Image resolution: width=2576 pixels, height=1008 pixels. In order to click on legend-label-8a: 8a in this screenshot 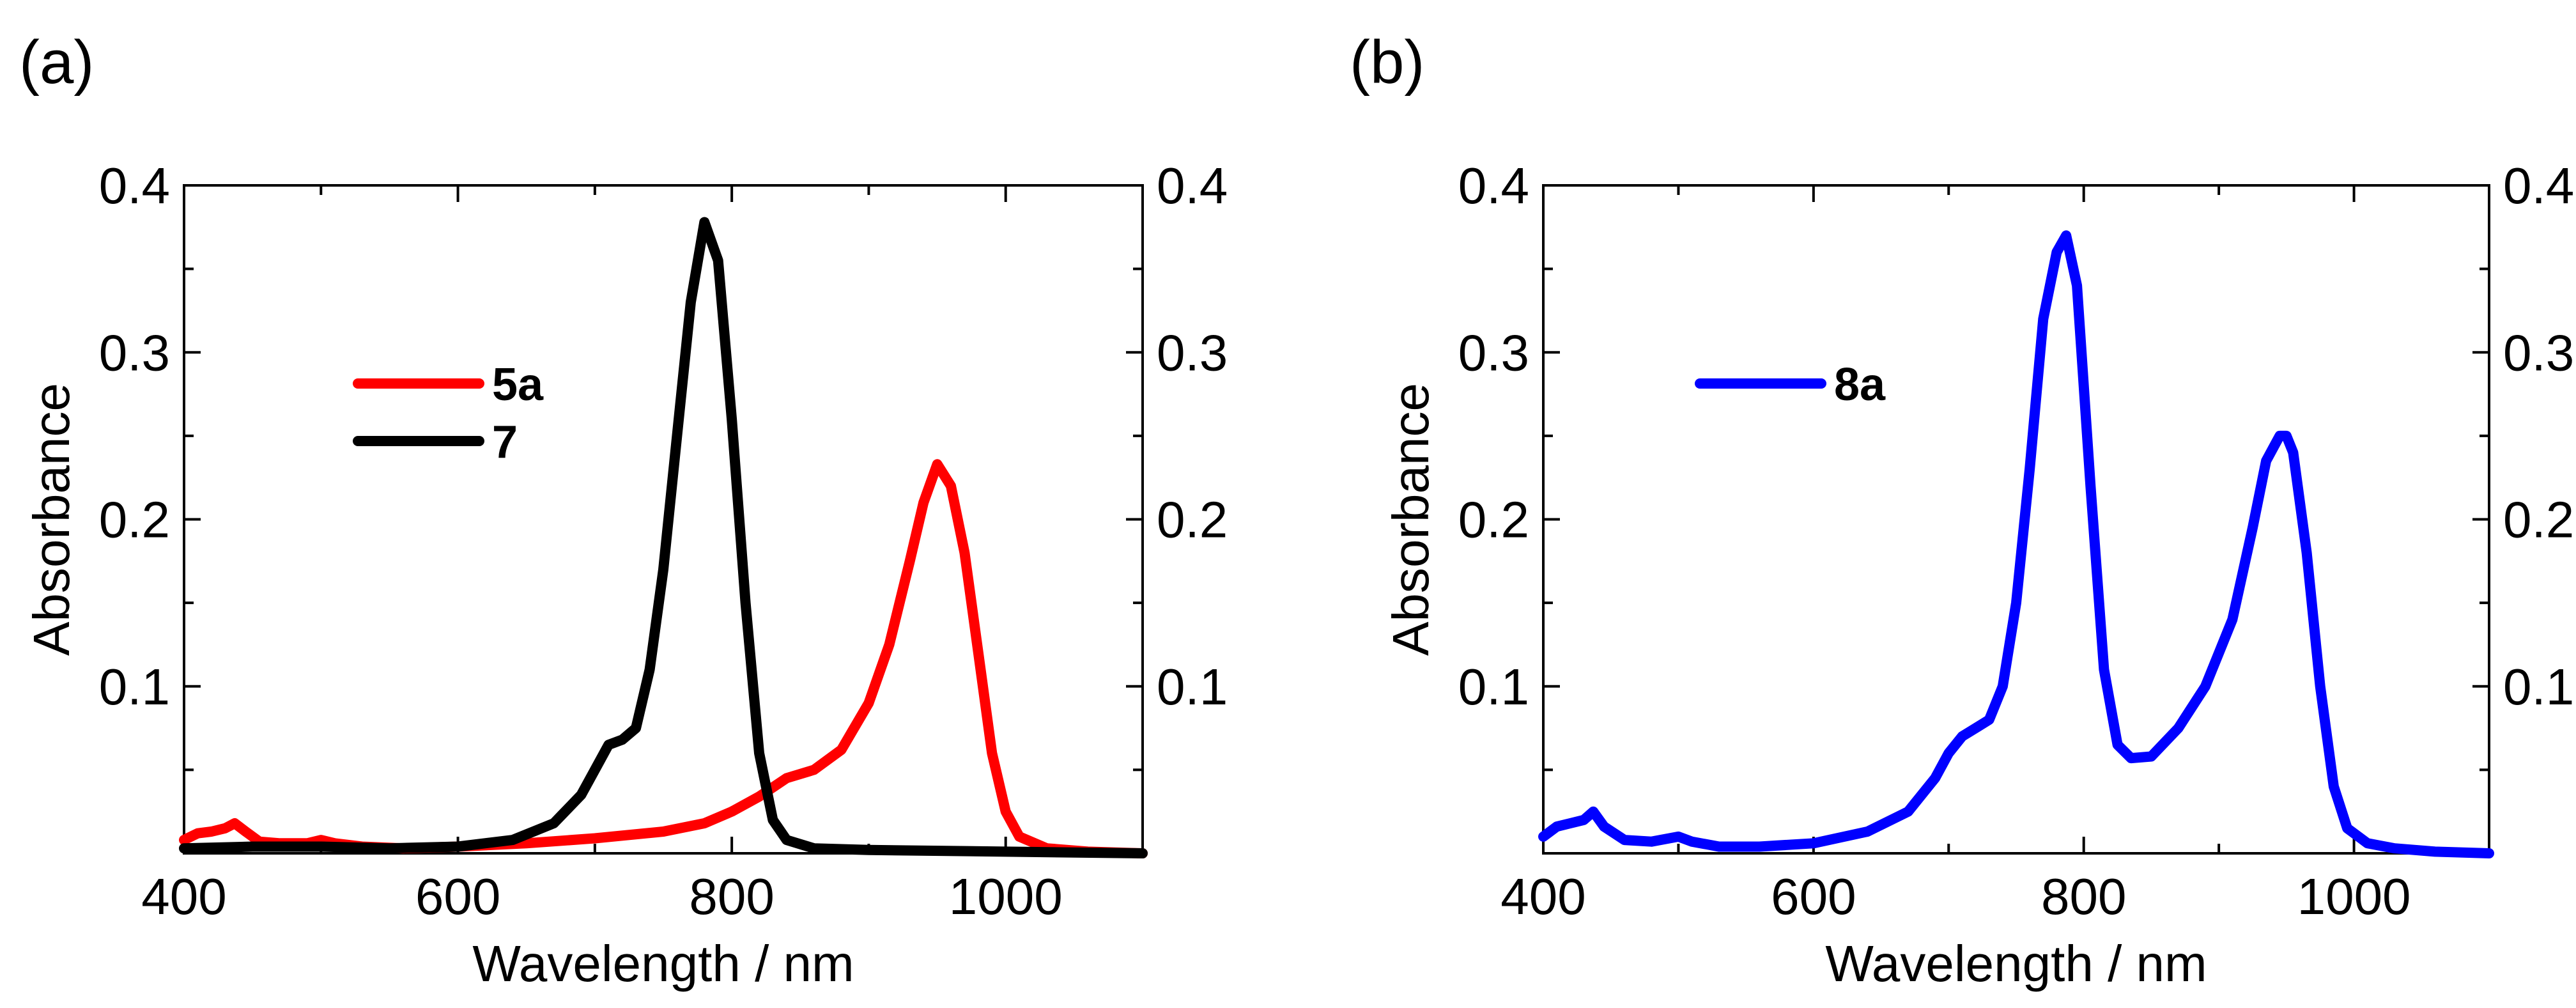, I will do `click(1860, 384)`.